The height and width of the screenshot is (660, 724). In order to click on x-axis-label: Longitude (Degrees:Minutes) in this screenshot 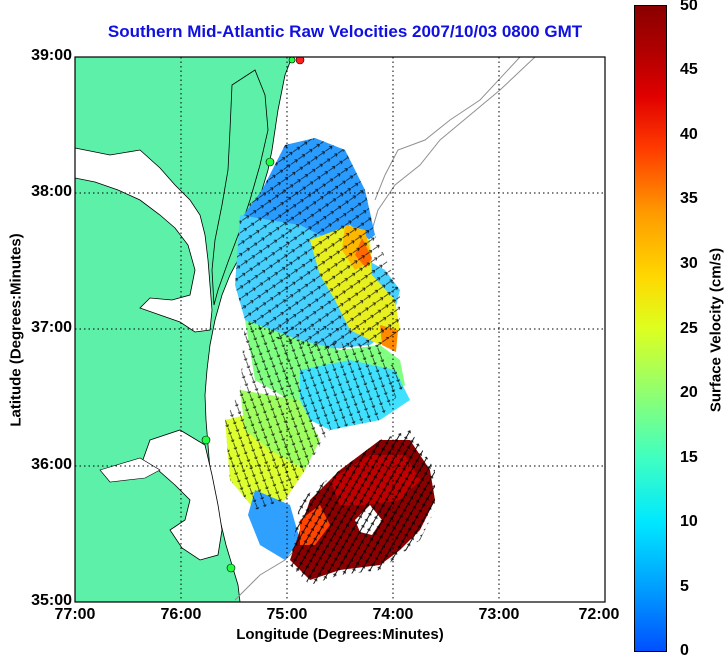, I will do `click(340, 634)`.